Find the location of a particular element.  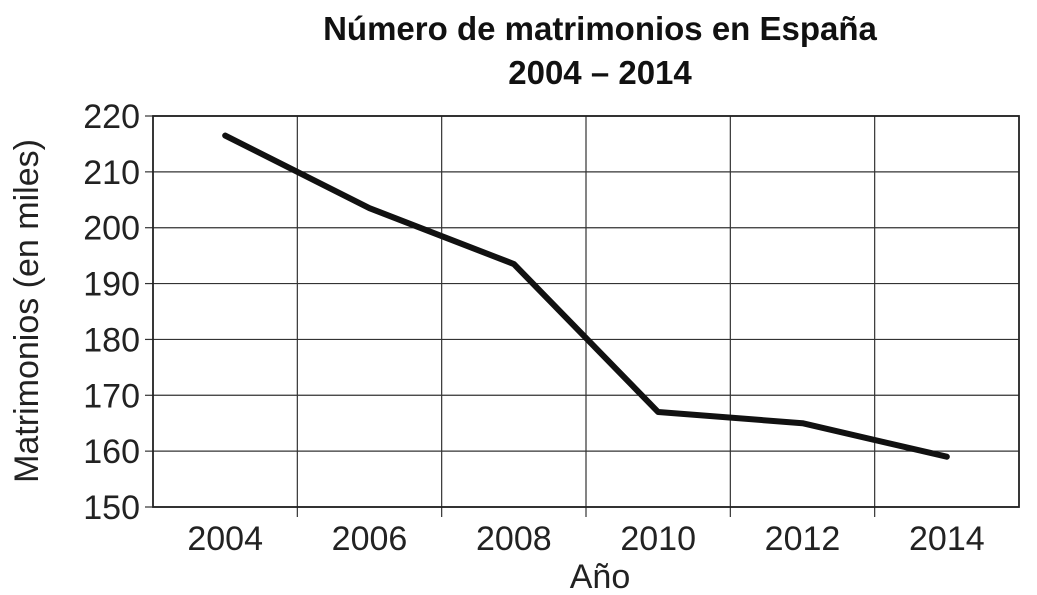

y-tick-label: 200 is located at coordinates (111, 229).